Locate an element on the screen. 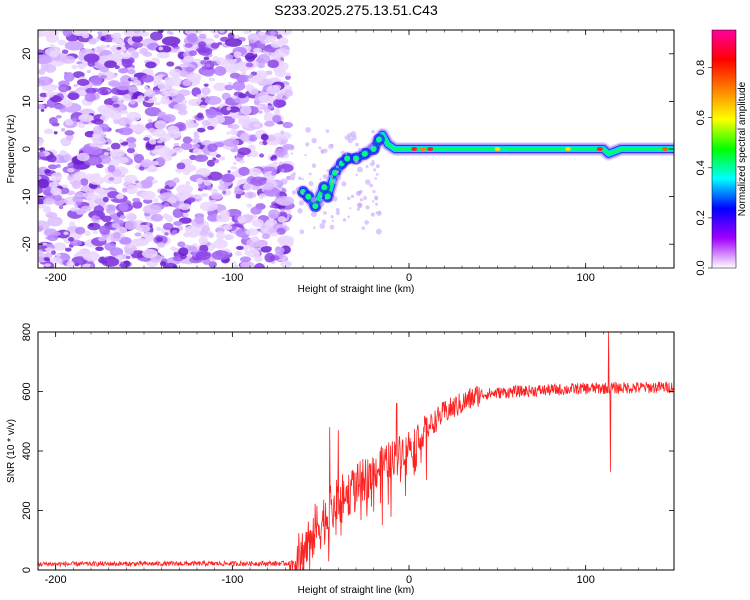 The height and width of the screenshot is (600, 750). spectrogram-ylabel: Frequency (Hz) is located at coordinates (11, 149).